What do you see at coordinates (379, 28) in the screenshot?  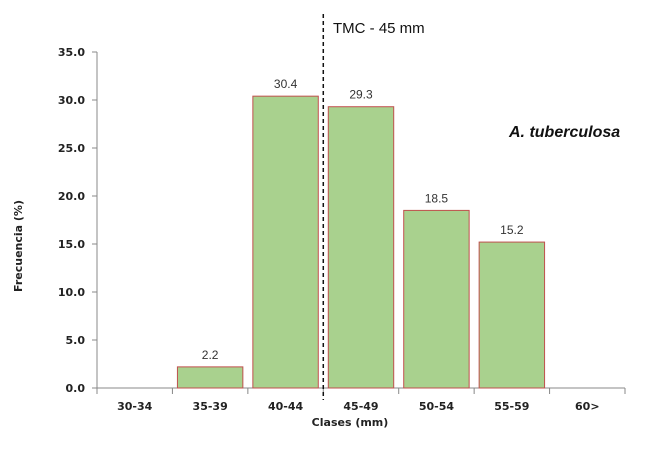 I see `tmc-label: TMC - 45 mm` at bounding box center [379, 28].